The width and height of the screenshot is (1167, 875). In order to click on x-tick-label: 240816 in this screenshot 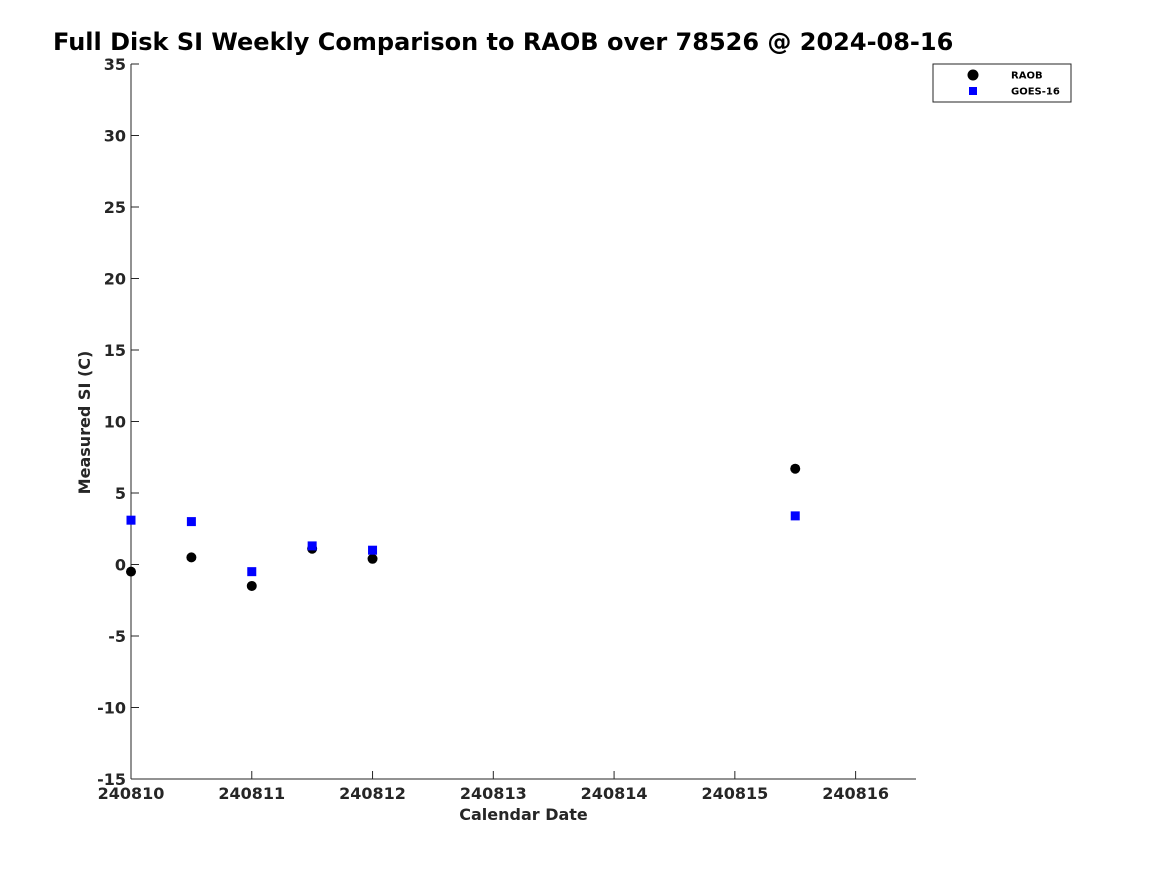, I will do `click(855, 793)`.